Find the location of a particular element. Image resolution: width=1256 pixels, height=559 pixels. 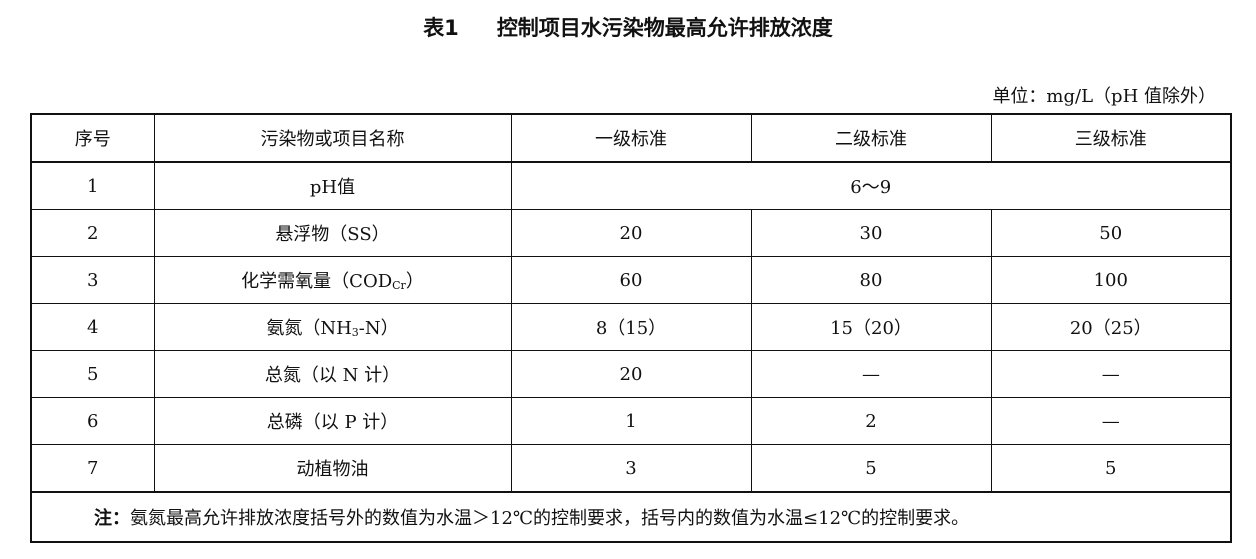

table-title: 表1 控制项目水污染物最高允许排放浓度 is located at coordinates (628, 28).